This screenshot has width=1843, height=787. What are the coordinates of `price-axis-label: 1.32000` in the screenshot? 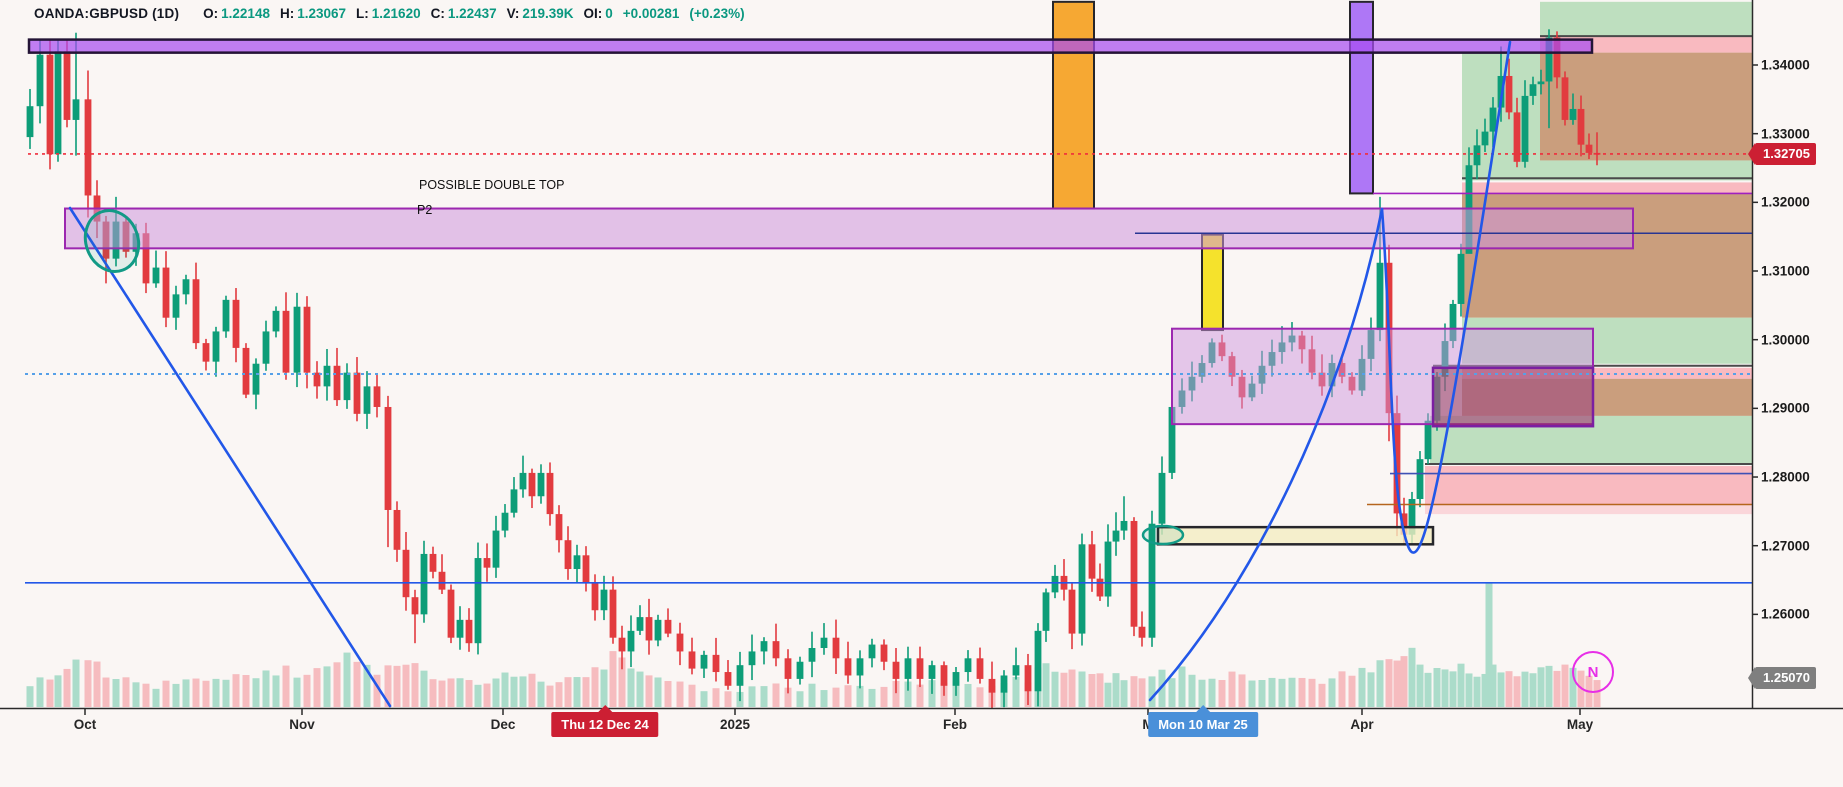 It's located at (1785, 202).